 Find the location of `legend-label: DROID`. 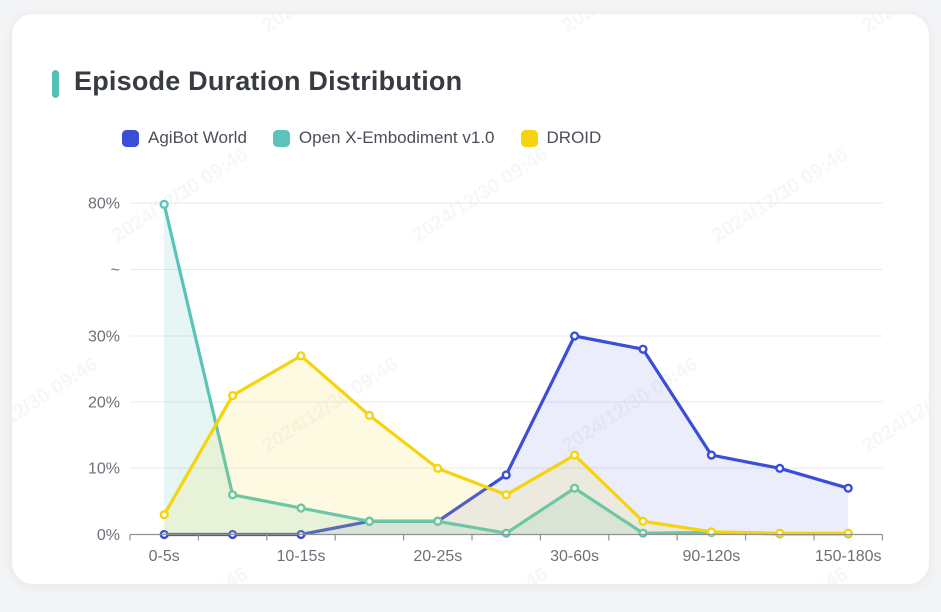

legend-label: DROID is located at coordinates (574, 137).